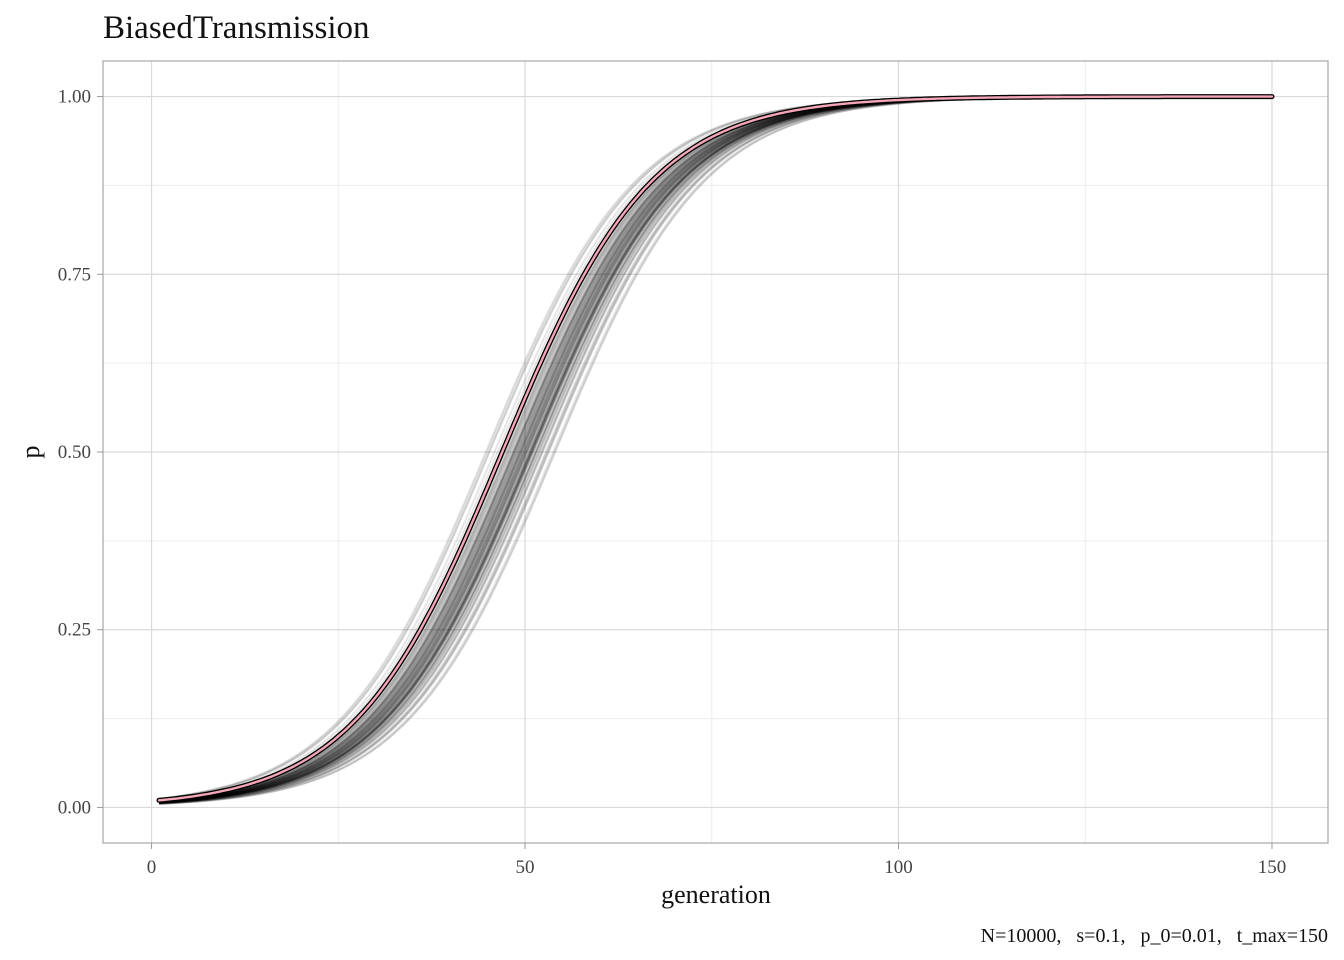  What do you see at coordinates (74, 97) in the screenshot?
I see `y-tick-label: 1.00` at bounding box center [74, 97].